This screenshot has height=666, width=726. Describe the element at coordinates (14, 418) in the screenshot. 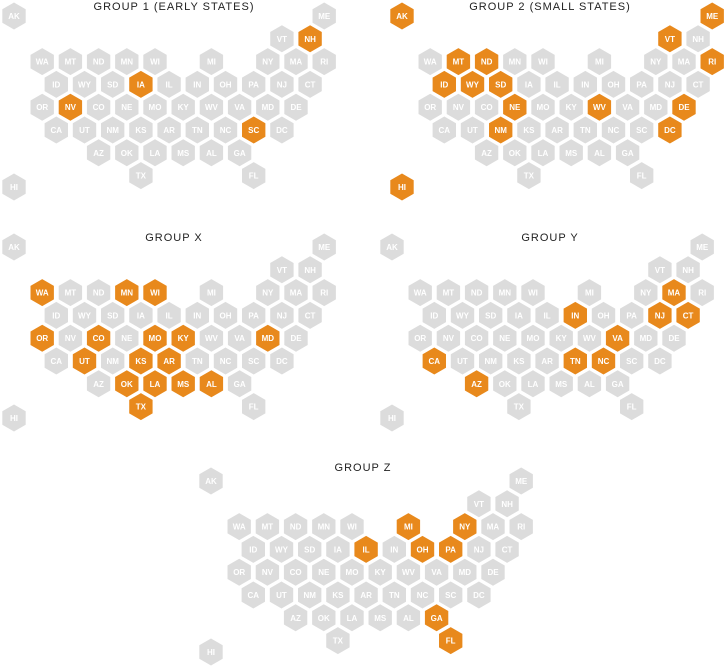

I see `state-hex-hi: HI` at that location.